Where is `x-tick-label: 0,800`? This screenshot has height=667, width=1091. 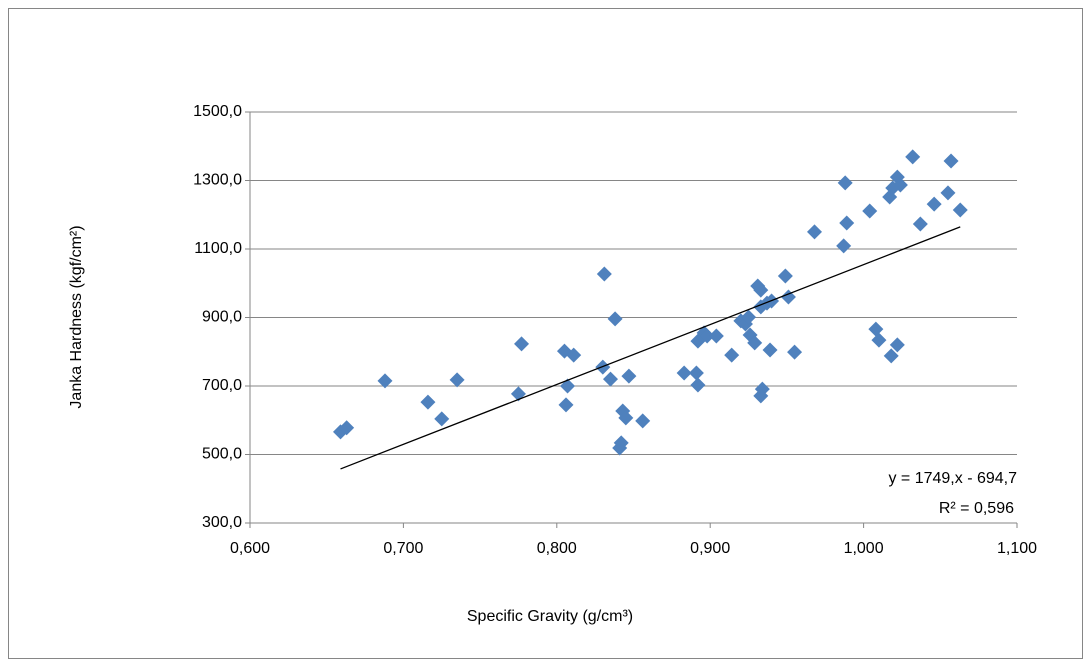
x-tick-label: 0,800 is located at coordinates (557, 548).